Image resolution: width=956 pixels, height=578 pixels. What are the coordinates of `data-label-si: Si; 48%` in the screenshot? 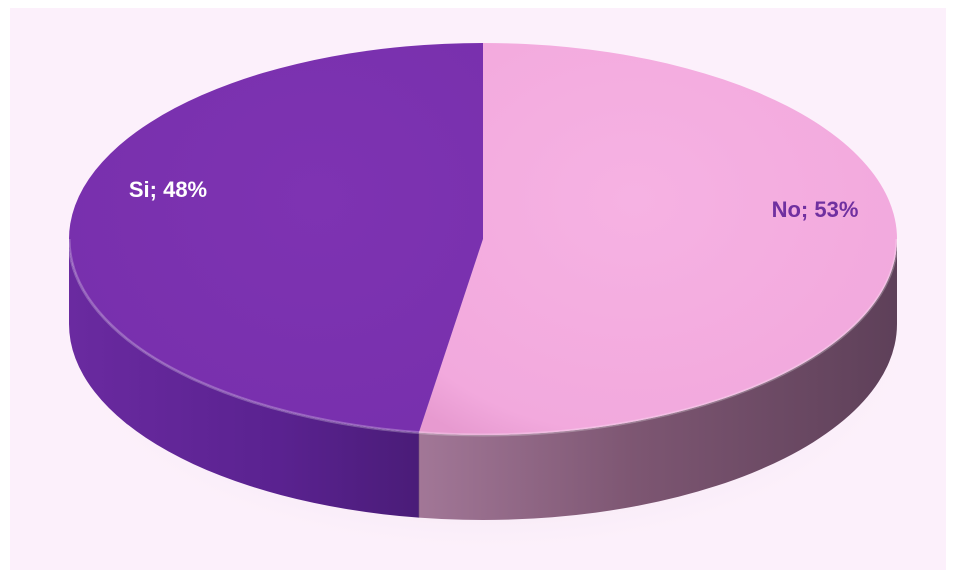 It's located at (168, 189).